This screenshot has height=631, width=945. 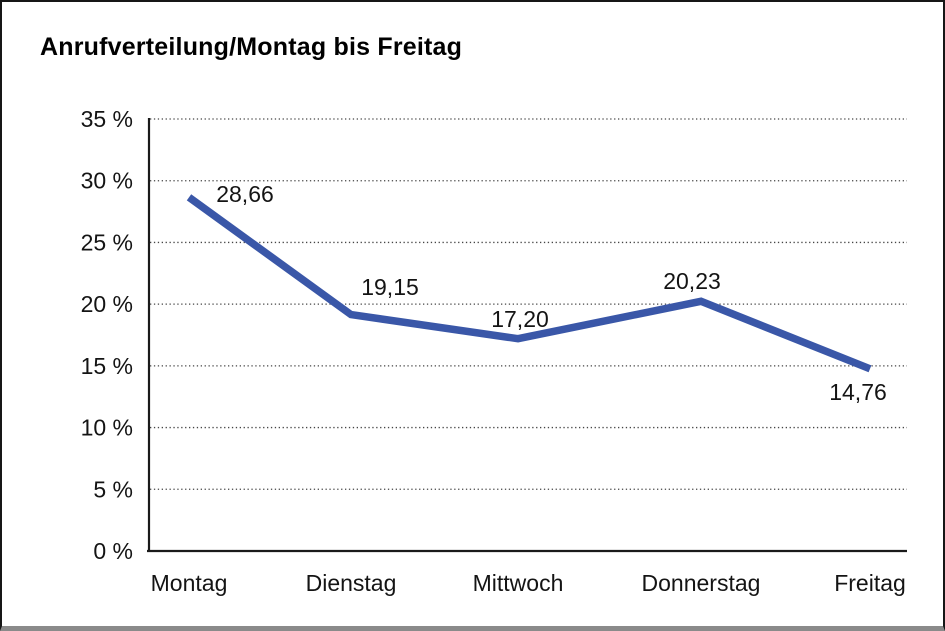 What do you see at coordinates (692, 281) in the screenshot?
I see `data-point-label: 20,23` at bounding box center [692, 281].